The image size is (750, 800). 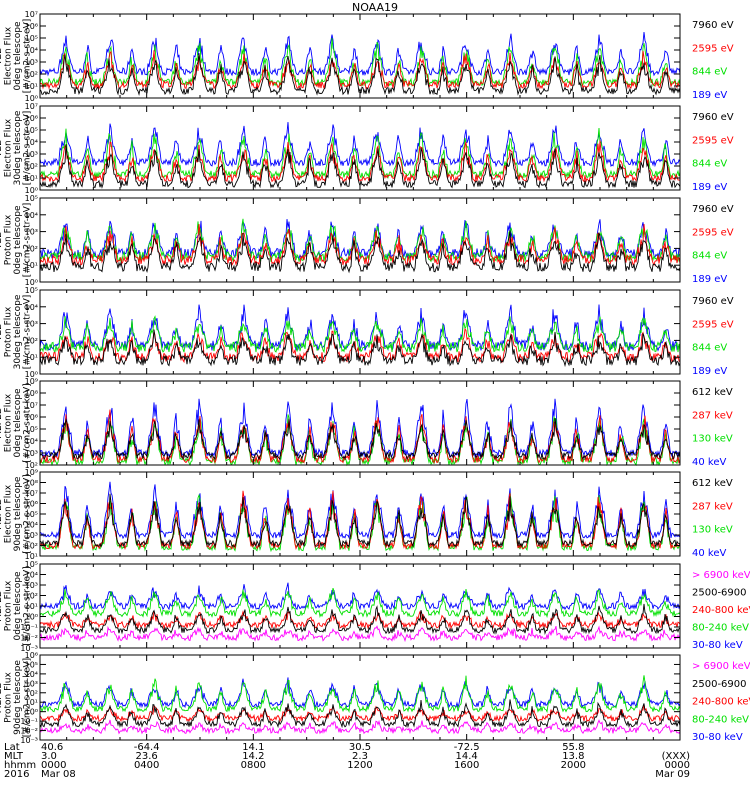 What do you see at coordinates (253, 765) in the screenshot?
I see `footer-tick-value: 0800` at bounding box center [253, 765].